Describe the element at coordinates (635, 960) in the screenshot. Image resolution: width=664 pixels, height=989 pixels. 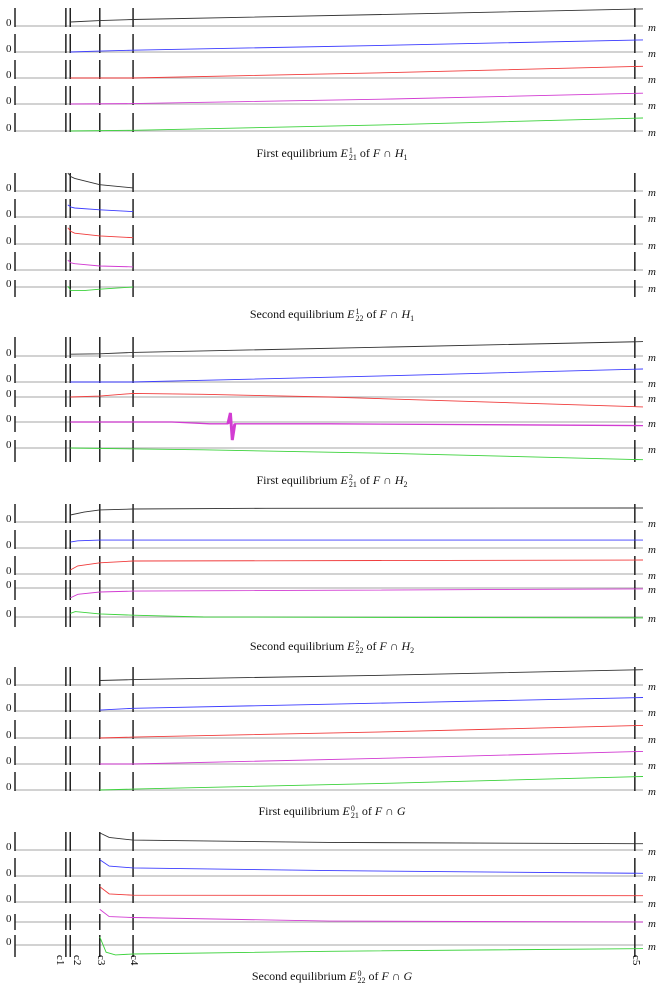
I see `x-tick-label-c5: c5` at that location.